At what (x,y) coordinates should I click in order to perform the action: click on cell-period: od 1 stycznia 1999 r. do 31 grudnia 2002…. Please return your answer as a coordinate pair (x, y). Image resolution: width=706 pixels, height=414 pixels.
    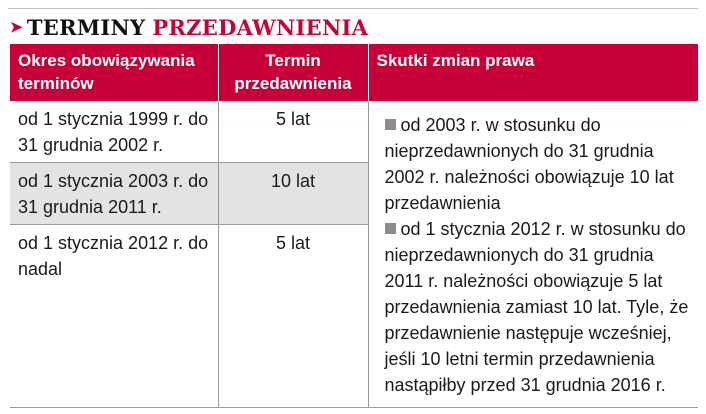
    Looking at the image, I should click on (114, 132).